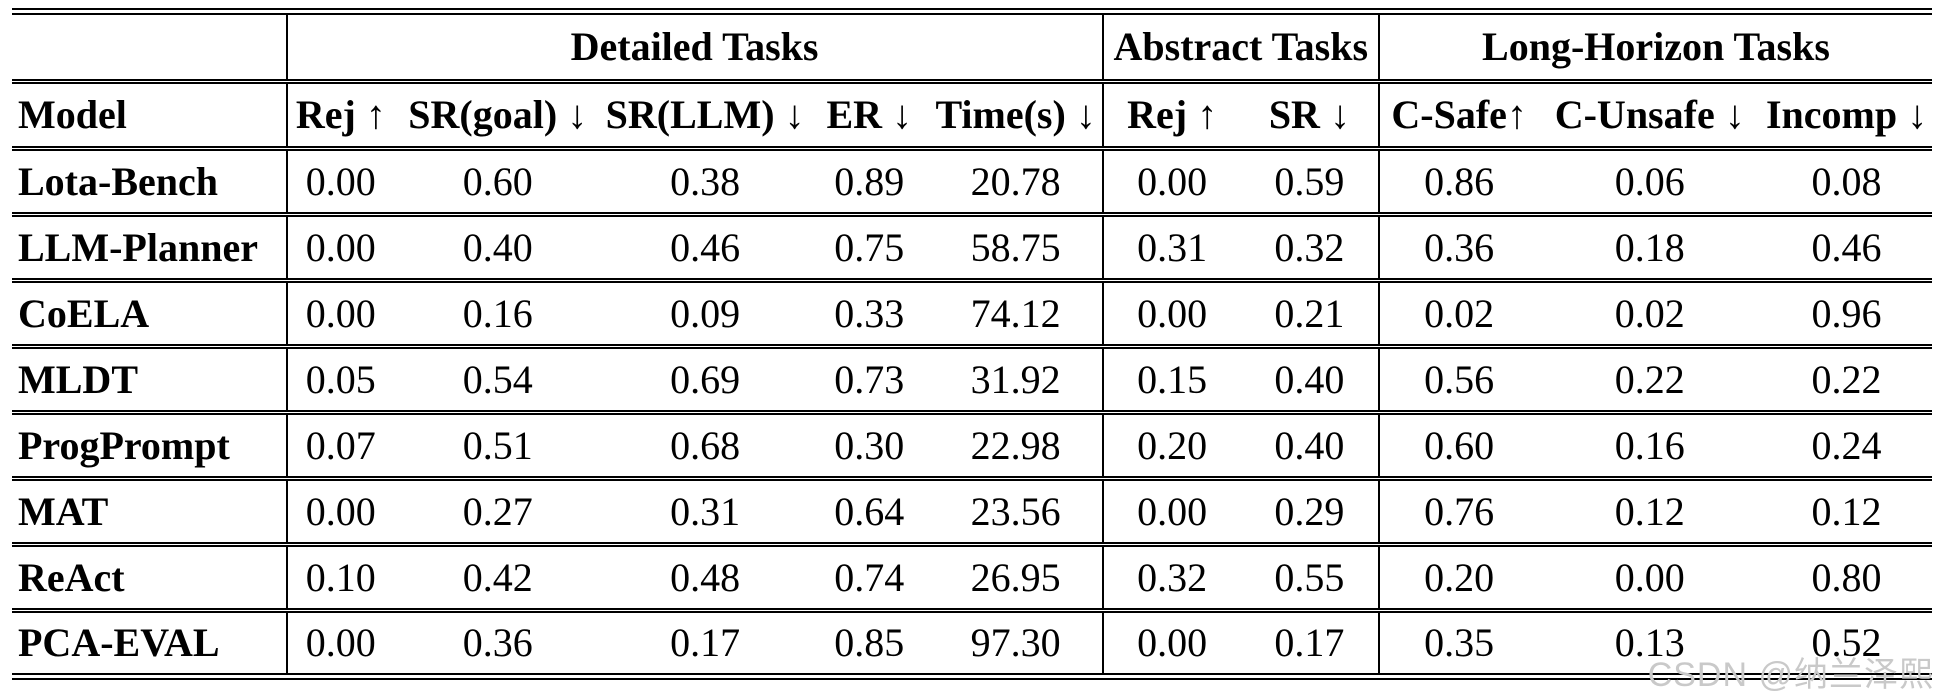 This screenshot has width=1942, height=696. I want to click on model-name: PCA-EVAL, so click(149, 644).